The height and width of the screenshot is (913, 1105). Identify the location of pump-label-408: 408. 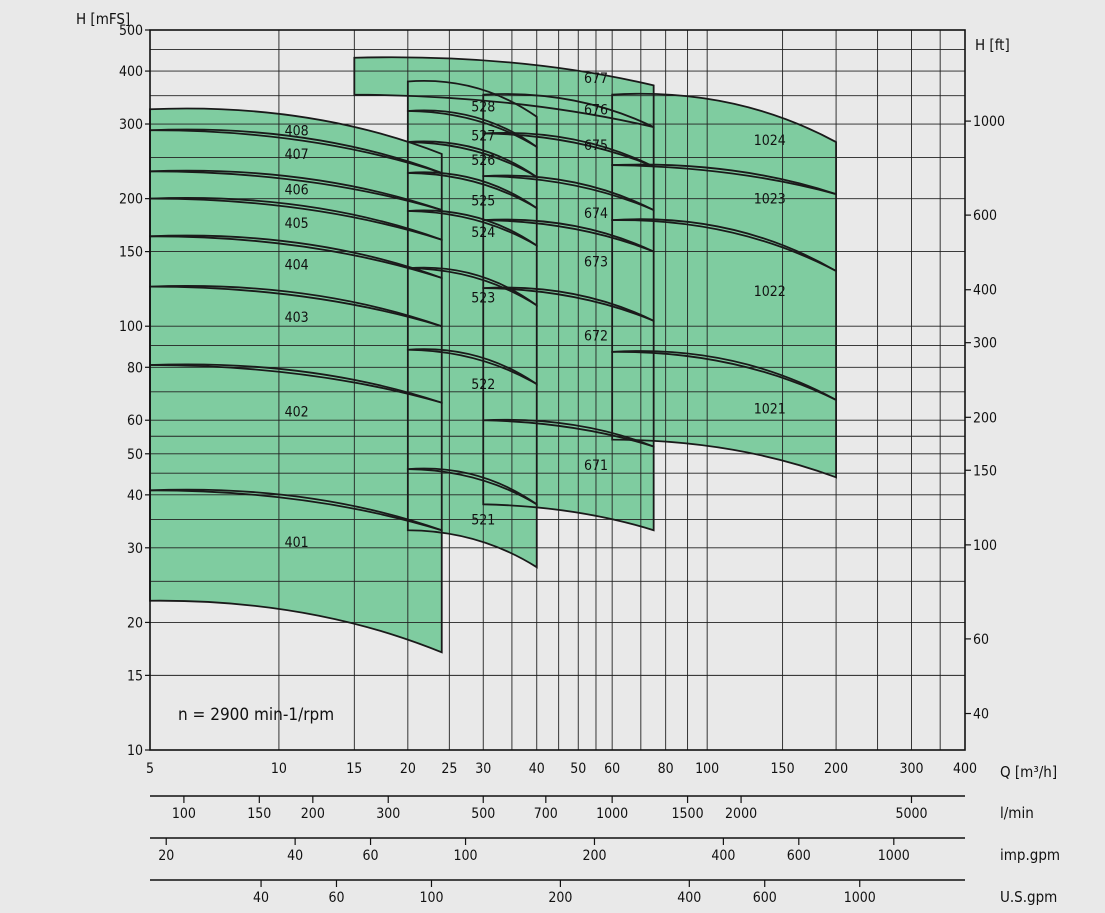
(297, 131).